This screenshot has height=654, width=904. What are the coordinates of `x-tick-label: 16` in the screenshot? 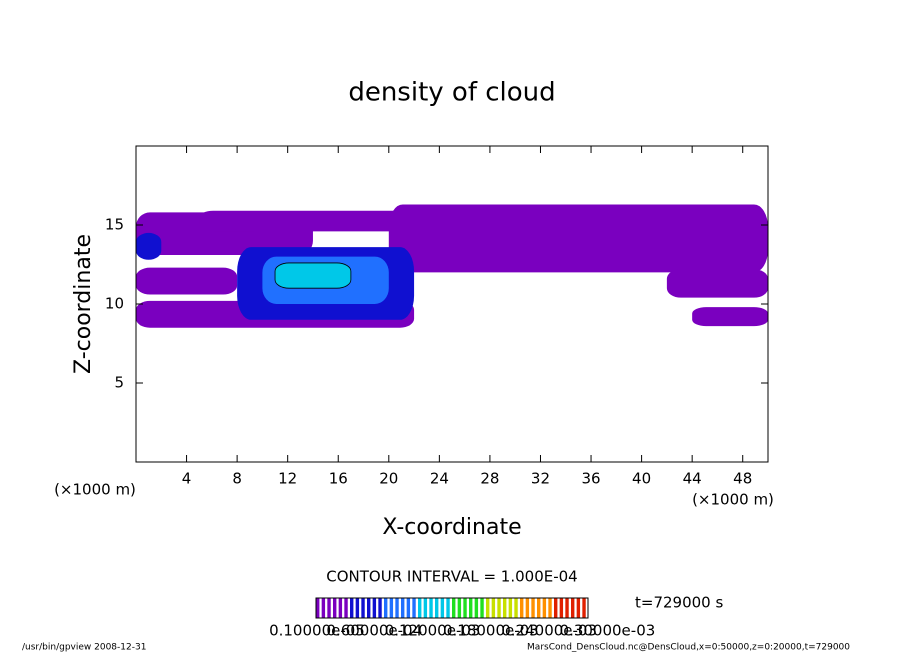 It's located at (338, 479).